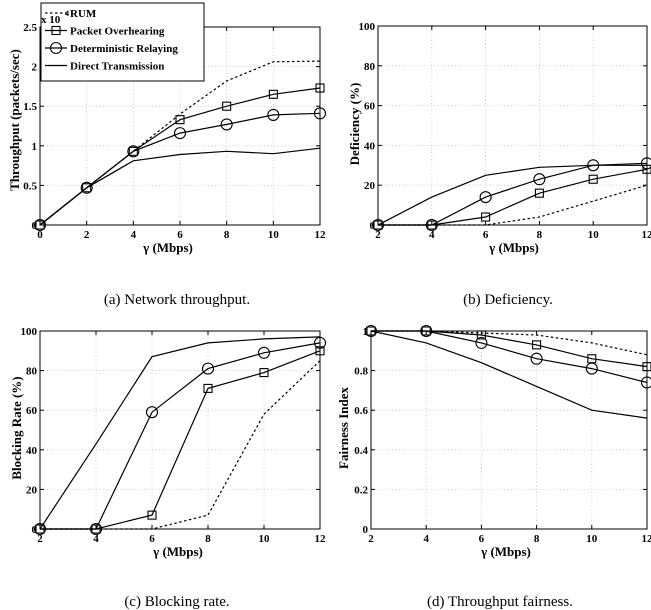  I want to click on legend-label: Packet Overhearing, so click(117, 32).